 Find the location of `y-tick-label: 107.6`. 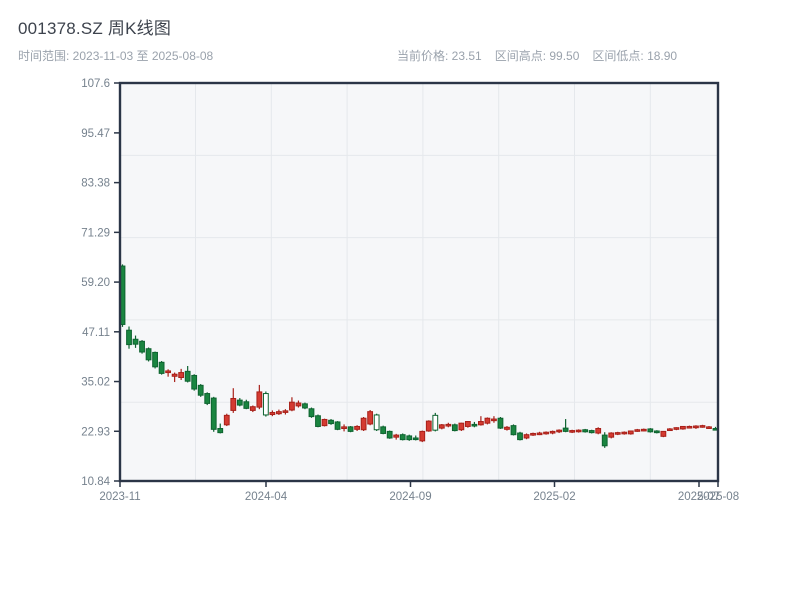

y-tick-label: 107.6 is located at coordinates (95, 84).